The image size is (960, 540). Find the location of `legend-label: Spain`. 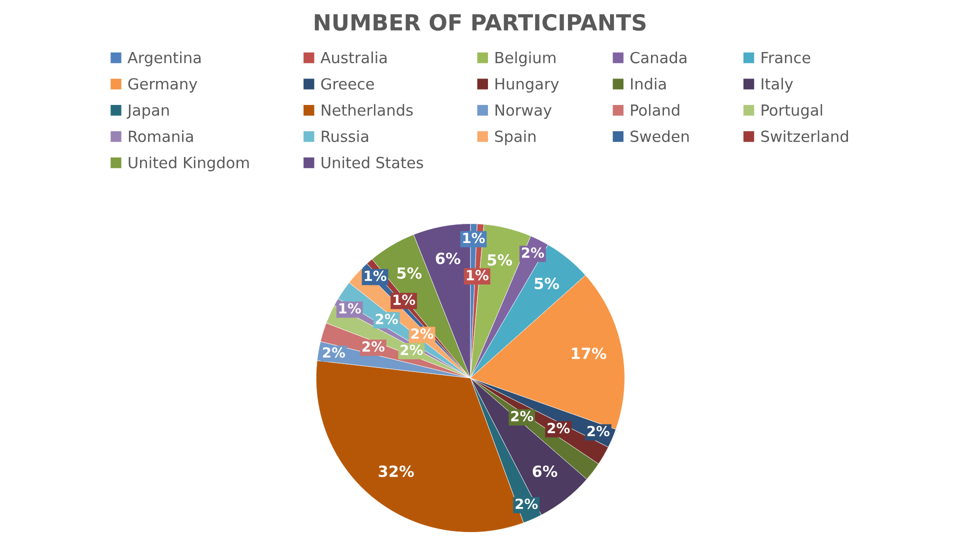

legend-label: Spain is located at coordinates (515, 138).